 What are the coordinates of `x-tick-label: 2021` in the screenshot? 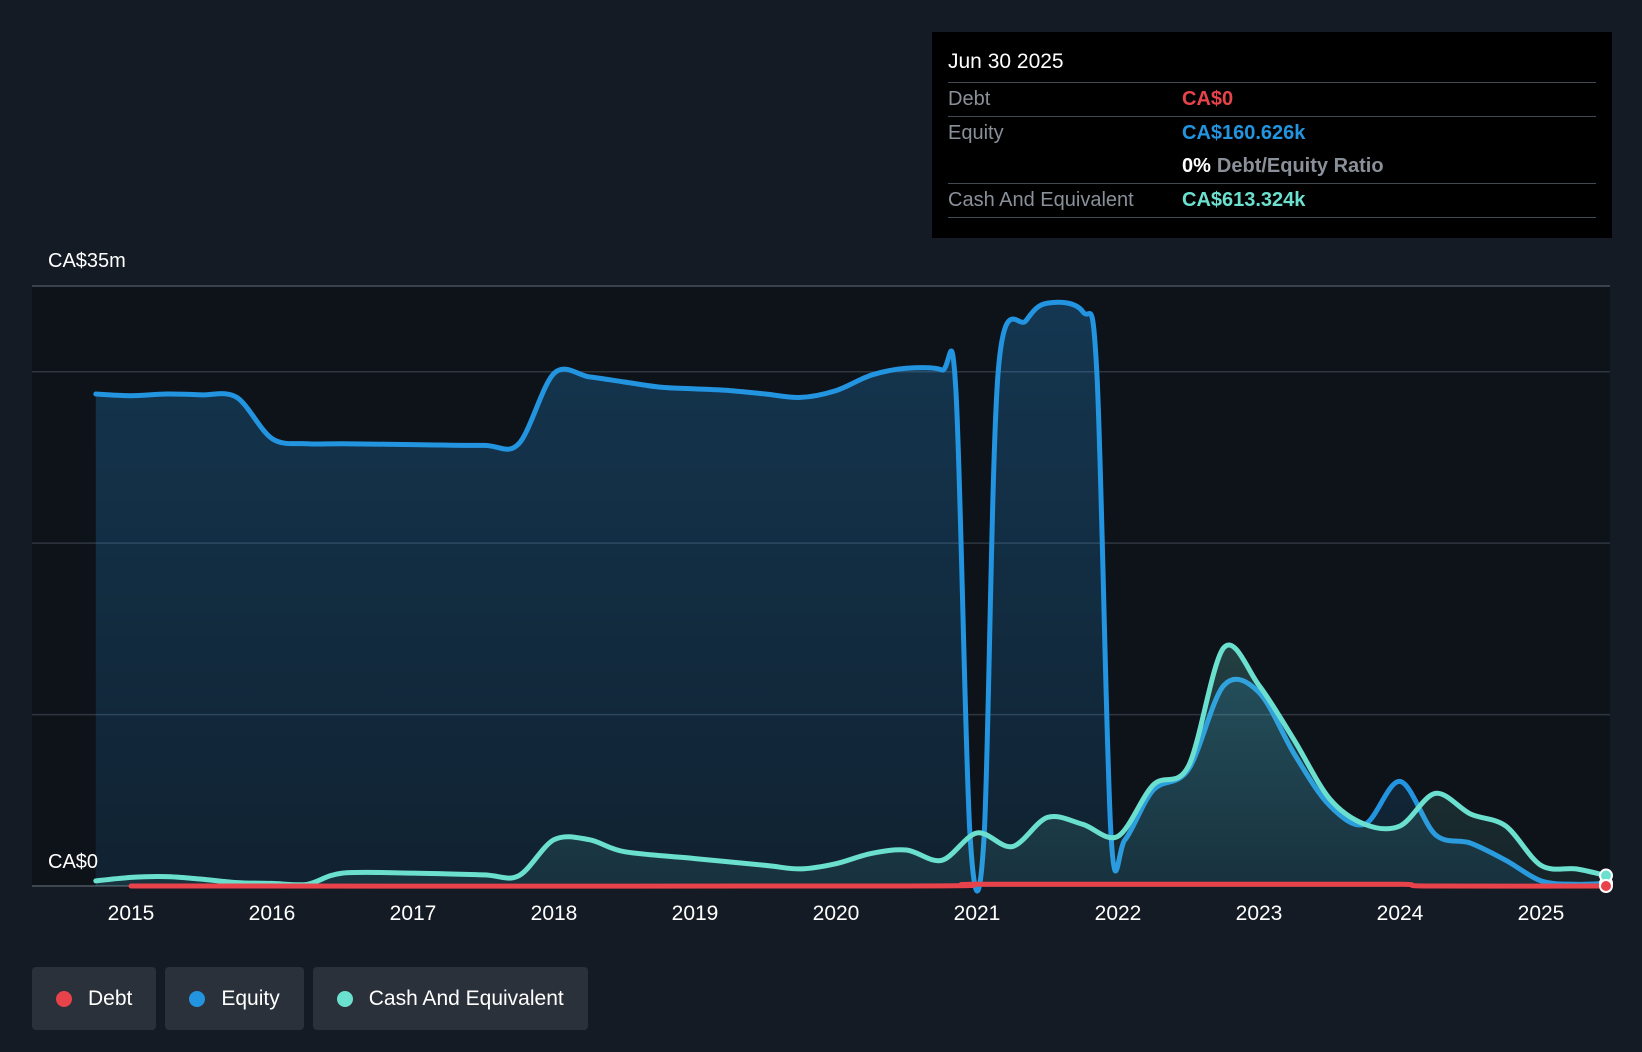 It's located at (977, 913).